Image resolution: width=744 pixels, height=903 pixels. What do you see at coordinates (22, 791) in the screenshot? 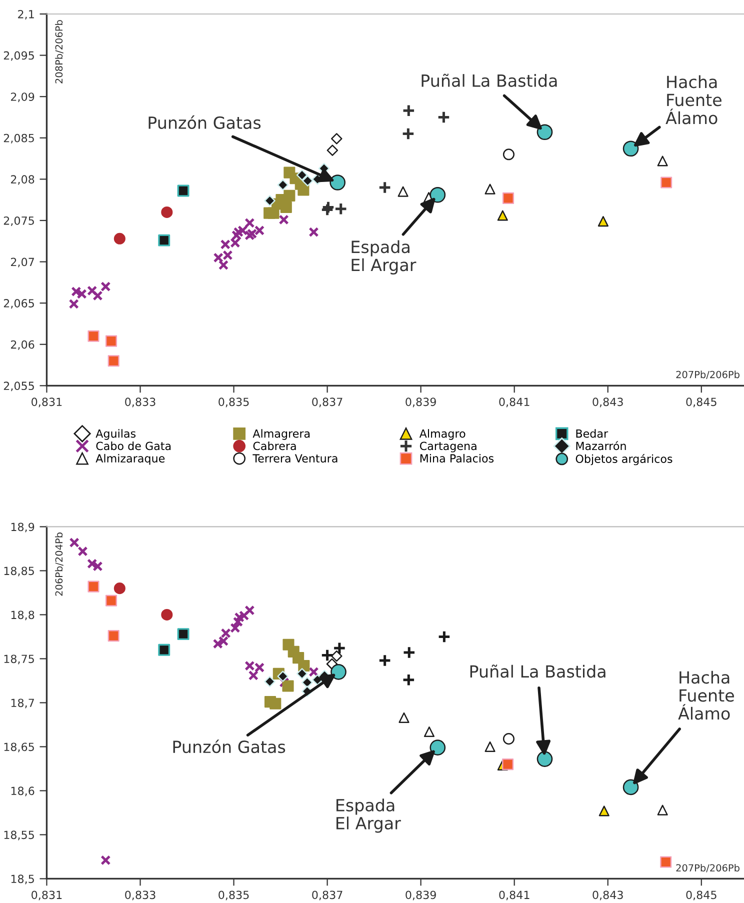
I see `y-tick-label: 18,6` at bounding box center [22, 791].